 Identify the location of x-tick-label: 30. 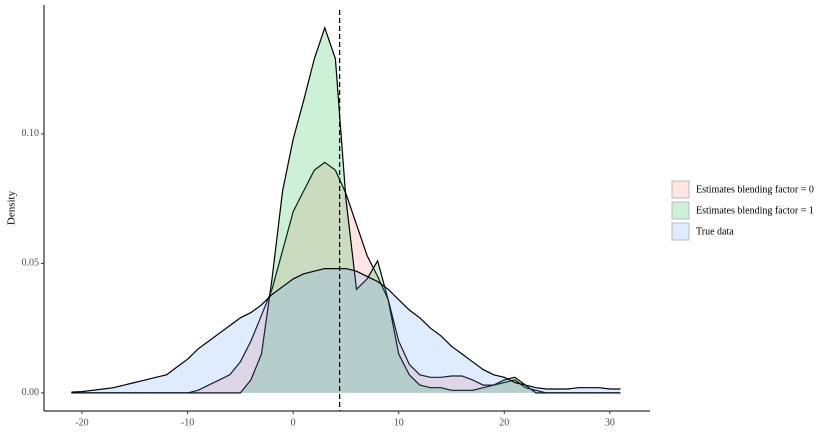
(610, 422).